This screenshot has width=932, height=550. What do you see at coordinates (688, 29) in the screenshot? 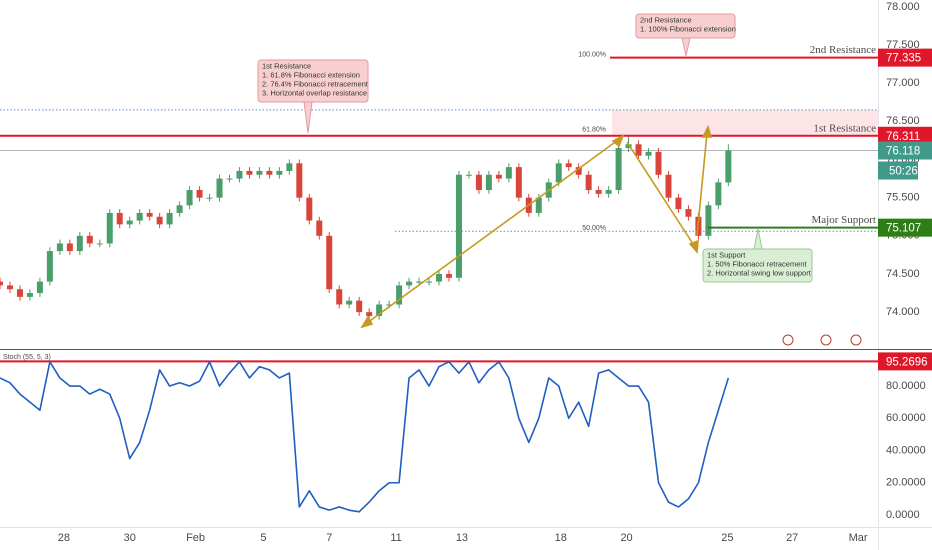
I see `annotation-text: 1. 100% Fibonacci extension` at bounding box center [688, 29].